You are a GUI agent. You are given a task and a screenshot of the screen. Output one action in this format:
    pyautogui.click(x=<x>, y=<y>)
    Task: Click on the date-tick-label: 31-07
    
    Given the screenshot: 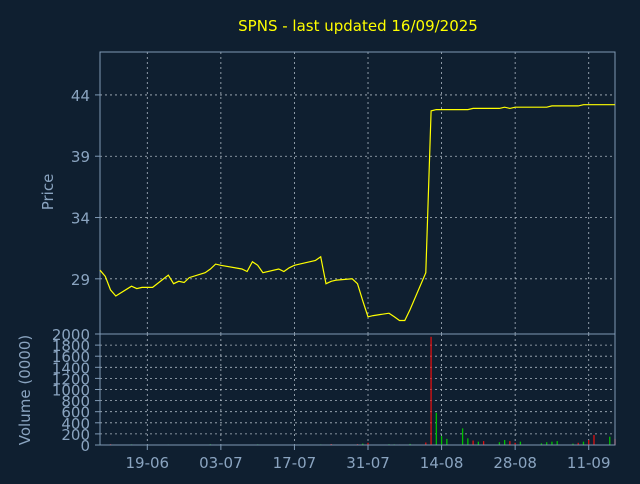 What is the action you would take?
    pyautogui.click(x=368, y=463)
    